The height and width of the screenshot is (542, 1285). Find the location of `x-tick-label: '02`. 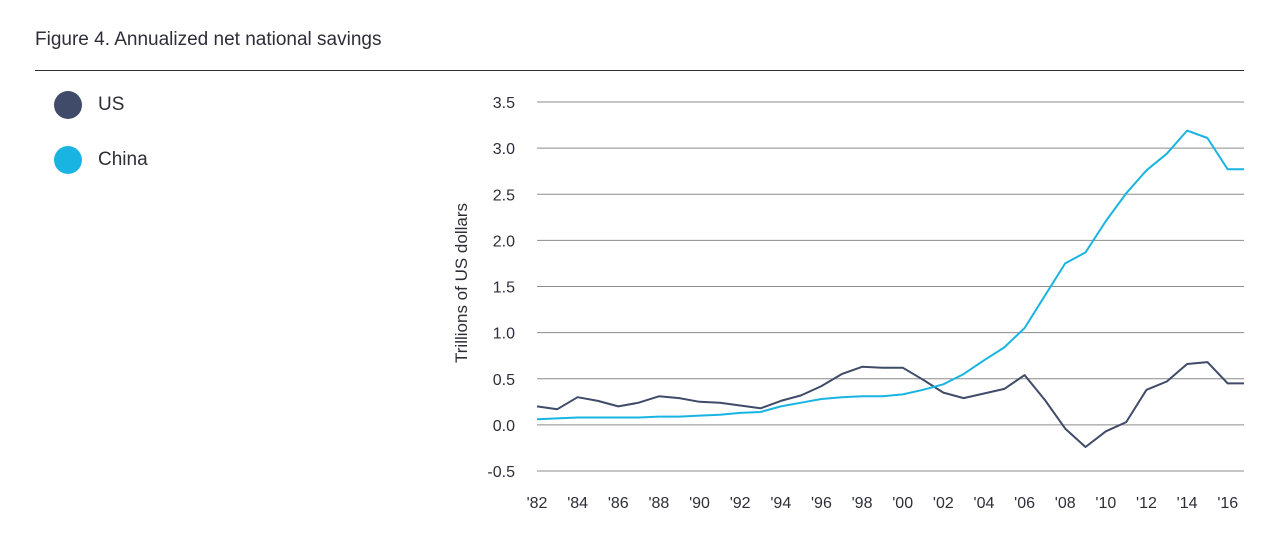

x-tick-label: '02 is located at coordinates (943, 503).